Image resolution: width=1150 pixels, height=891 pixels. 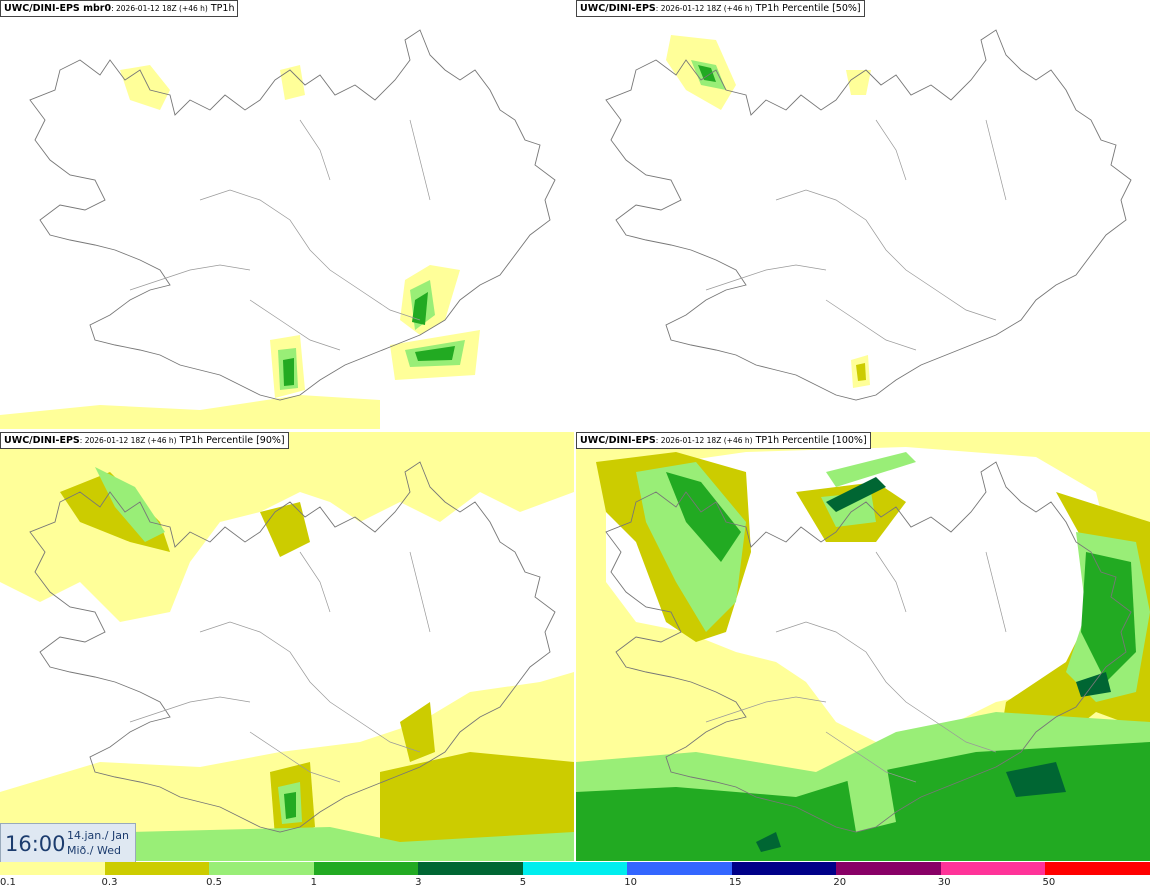 What do you see at coordinates (840, 882) in the screenshot?
I see `legend-tick-label: 20` at bounding box center [840, 882].